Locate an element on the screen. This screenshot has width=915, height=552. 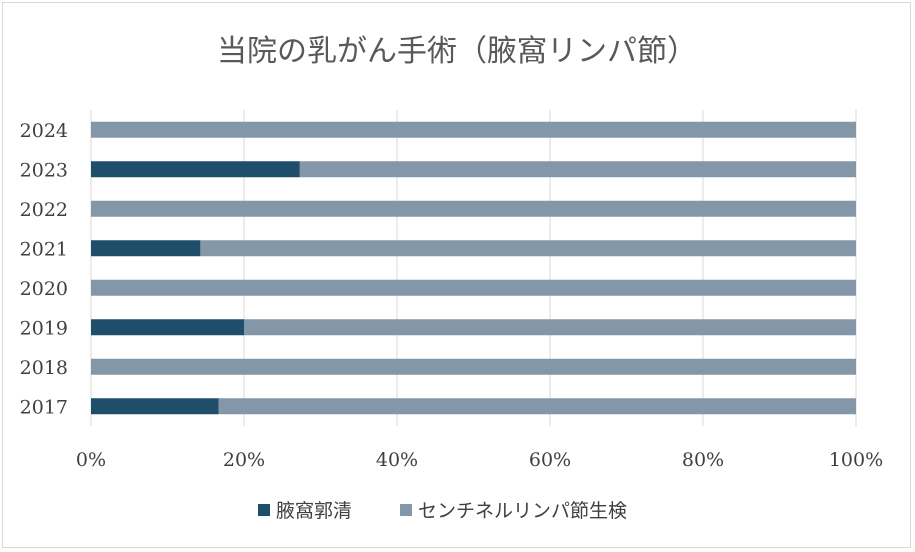
x-axis-labels: 0% 20% 40% 60% 80% 100% is located at coordinates (479, 460).